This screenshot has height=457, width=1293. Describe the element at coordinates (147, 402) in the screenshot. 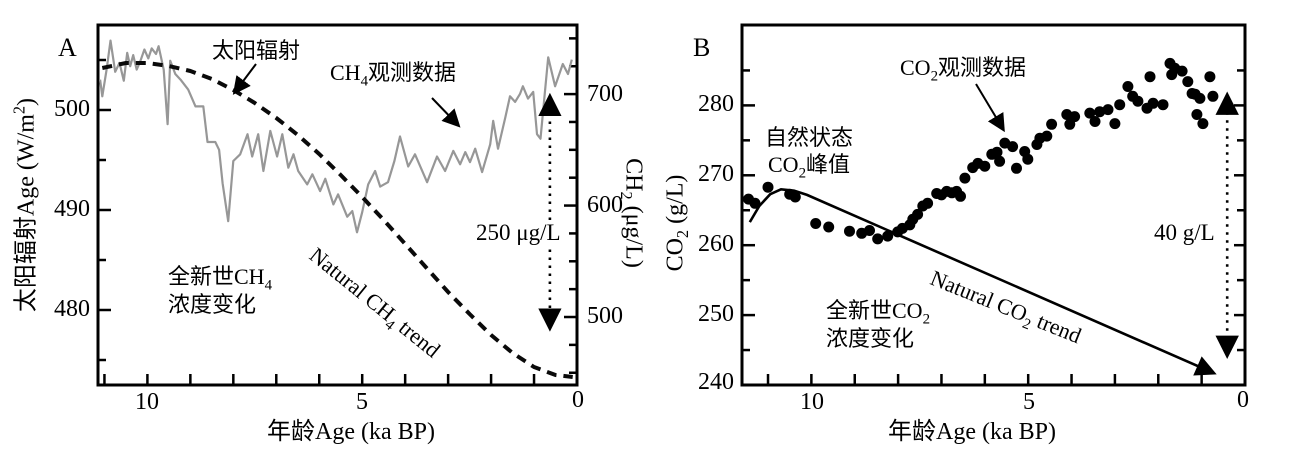

I see `a-xtick-10: 10` at that location.